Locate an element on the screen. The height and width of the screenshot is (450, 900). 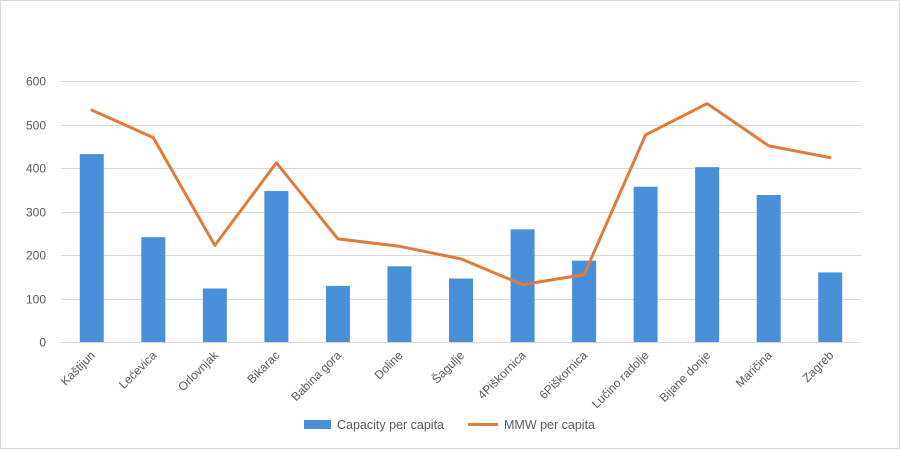
x-tick-label: 4Piškornica is located at coordinates (502, 375).